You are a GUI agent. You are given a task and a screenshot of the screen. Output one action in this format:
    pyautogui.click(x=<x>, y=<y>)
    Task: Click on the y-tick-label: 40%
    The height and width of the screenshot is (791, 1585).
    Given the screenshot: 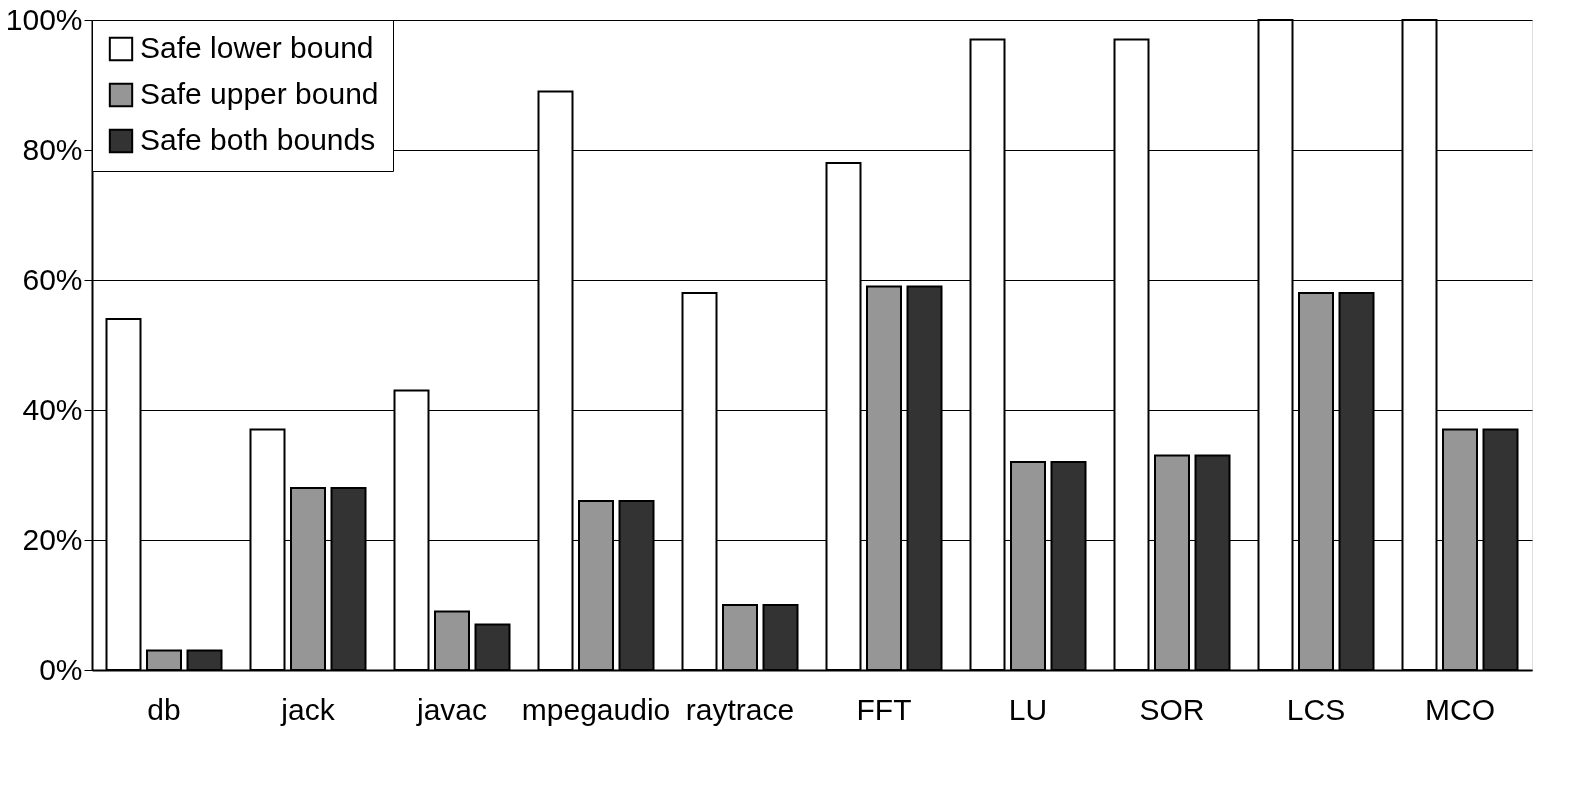 What is the action you would take?
    pyautogui.click(x=52, y=409)
    